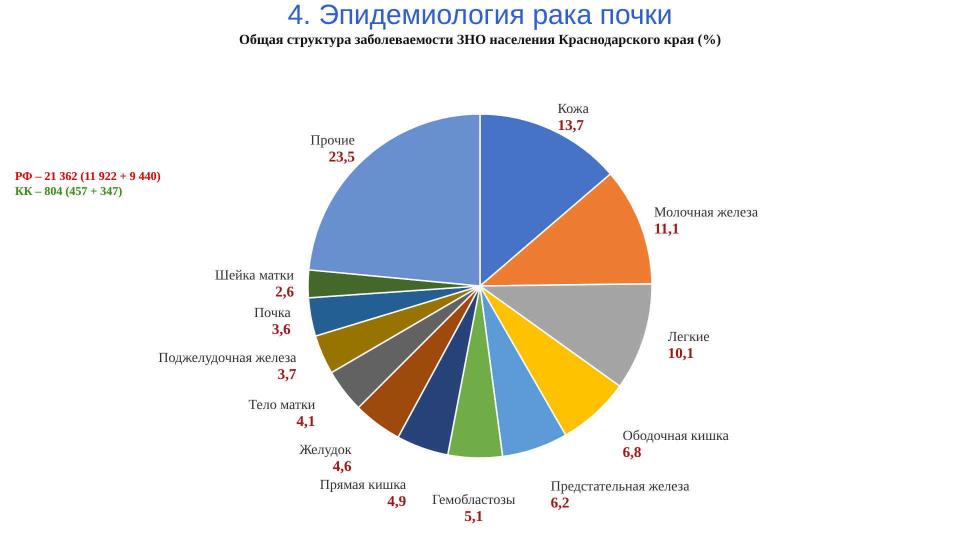 Image resolution: width=961 pixels, height=540 pixels. What do you see at coordinates (68, 191) in the screenshot?
I see `text: КК – 804 (457 + 347)` at bounding box center [68, 191].